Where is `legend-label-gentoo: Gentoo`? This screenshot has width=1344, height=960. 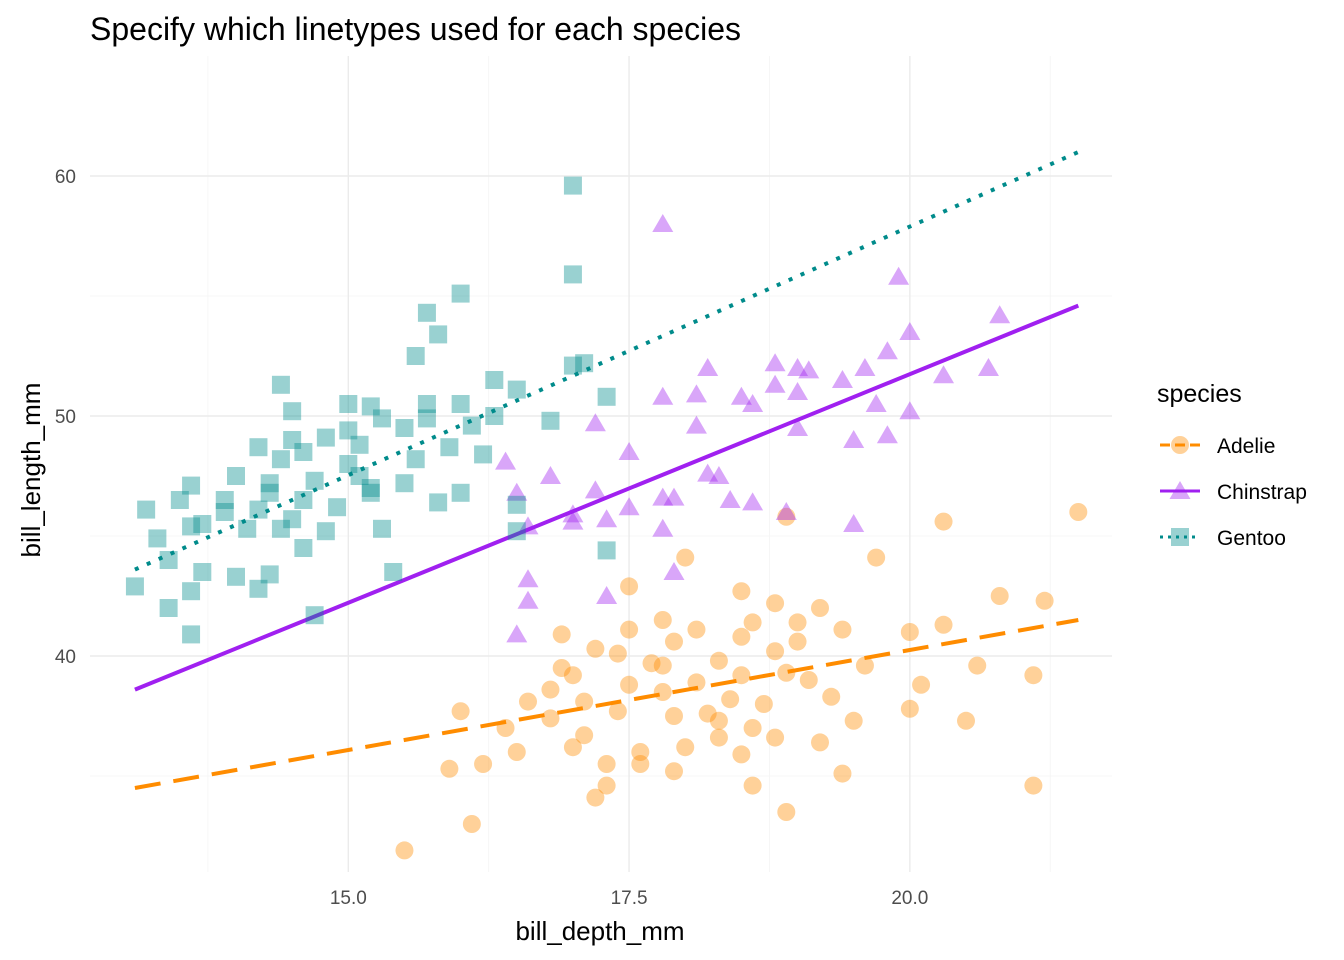
legend-label-gentoo: Gentoo is located at coordinates (1251, 538).